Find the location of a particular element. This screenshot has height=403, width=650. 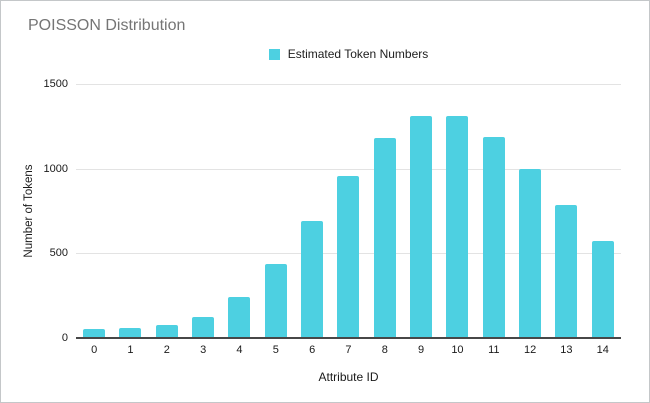

chart-title: POISSON Distribution is located at coordinates (107, 25).